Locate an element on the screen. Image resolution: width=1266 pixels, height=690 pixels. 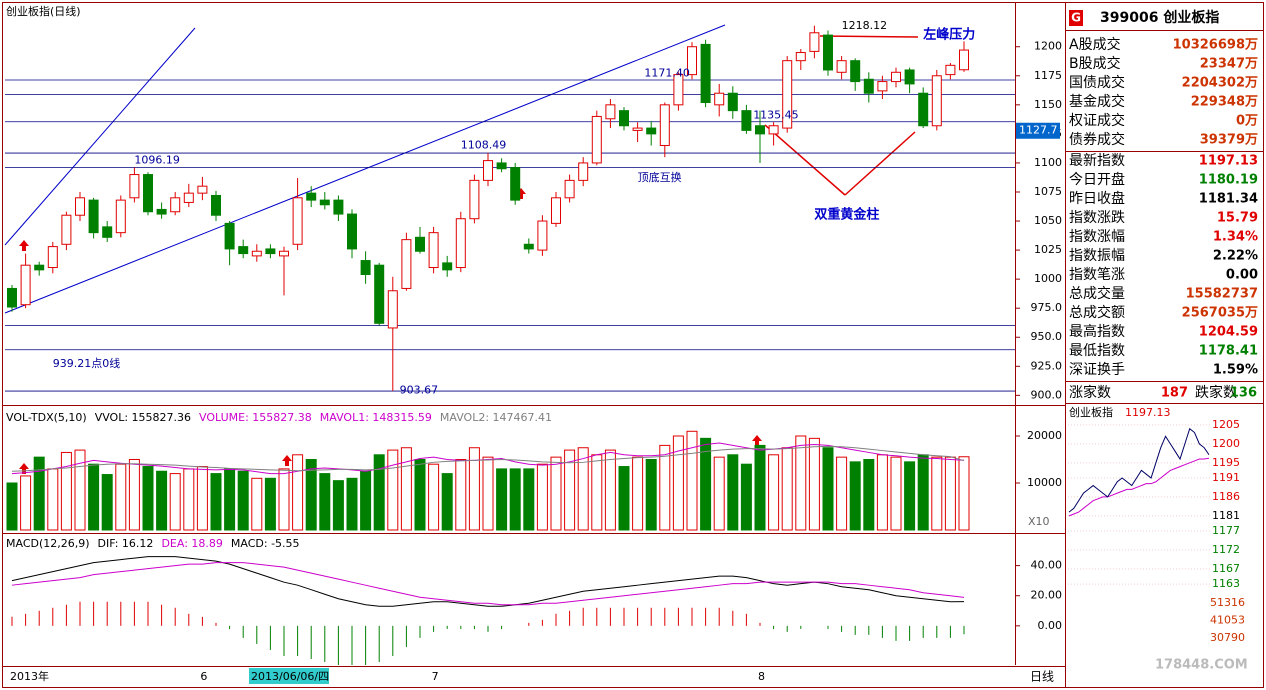
macd-line is located at coordinates (488, 584).